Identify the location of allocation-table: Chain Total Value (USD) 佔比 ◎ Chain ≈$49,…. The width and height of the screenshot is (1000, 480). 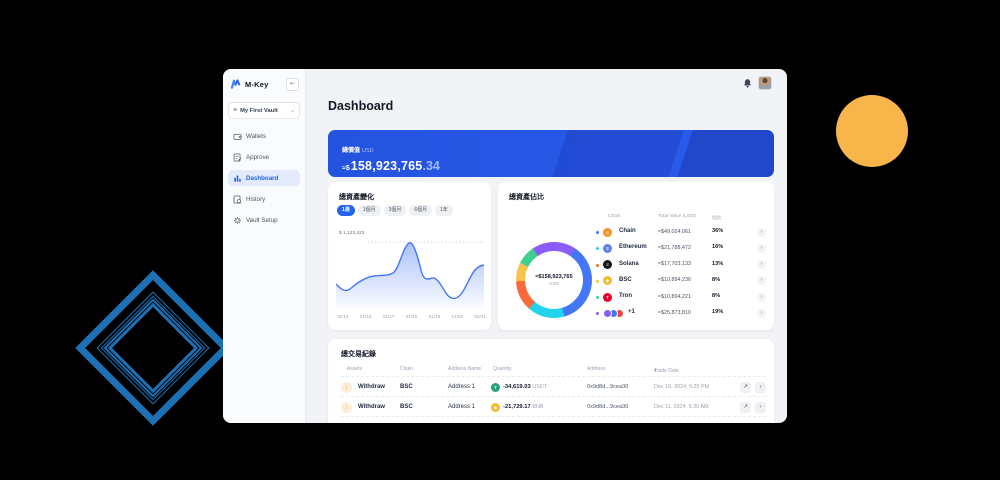
(680, 267).